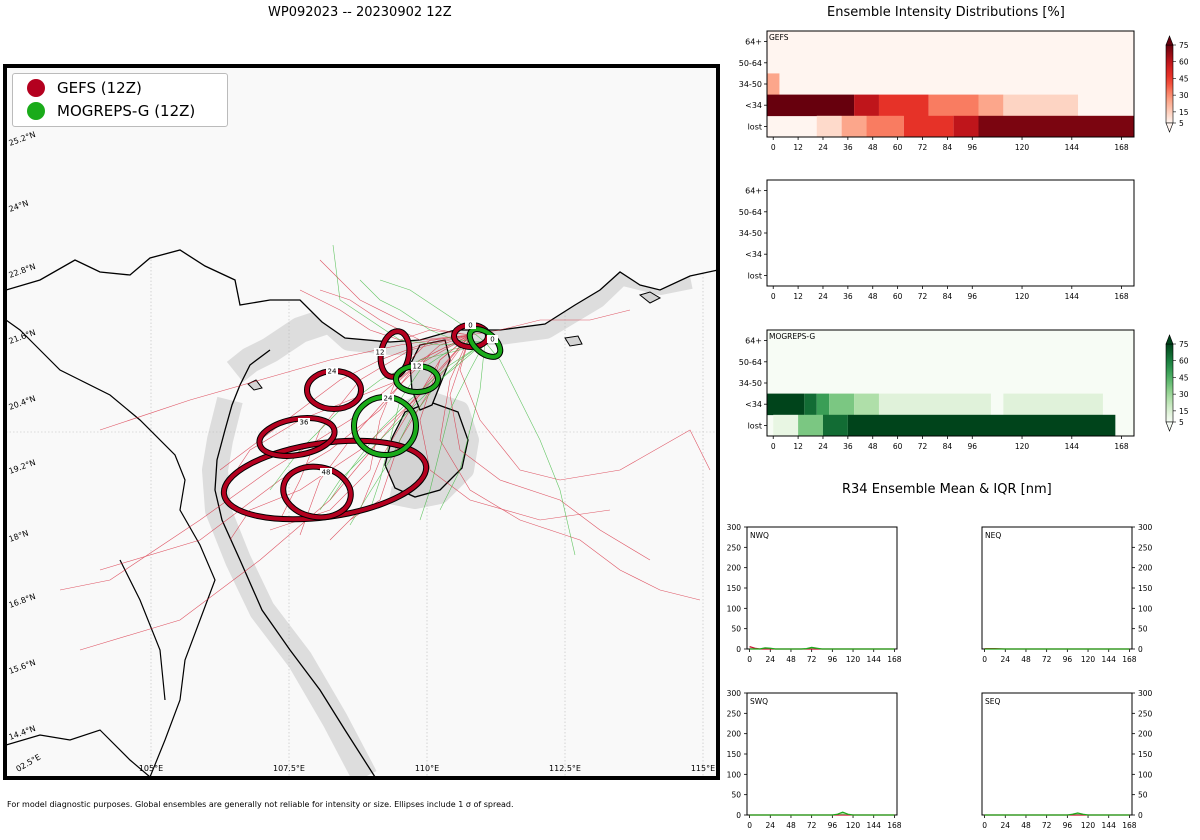 The image size is (1200, 840). I want to click on svg-text: 36, so click(304, 423).